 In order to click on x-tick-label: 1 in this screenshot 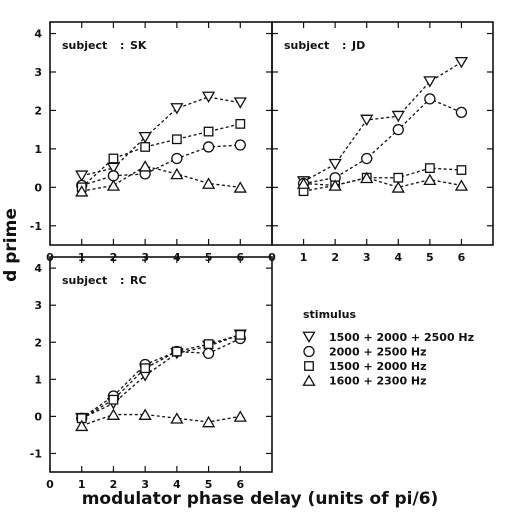, I will do `click(304, 257)`.